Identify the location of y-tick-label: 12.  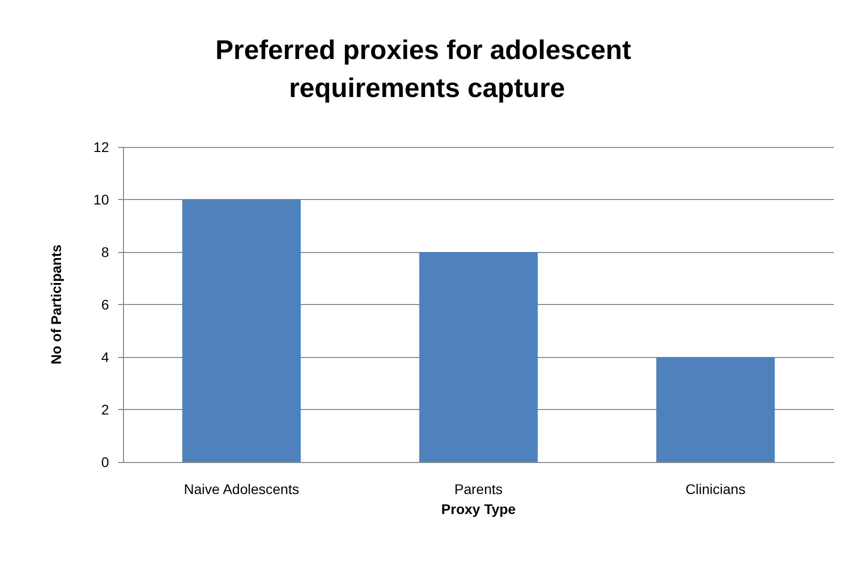
(101, 147).